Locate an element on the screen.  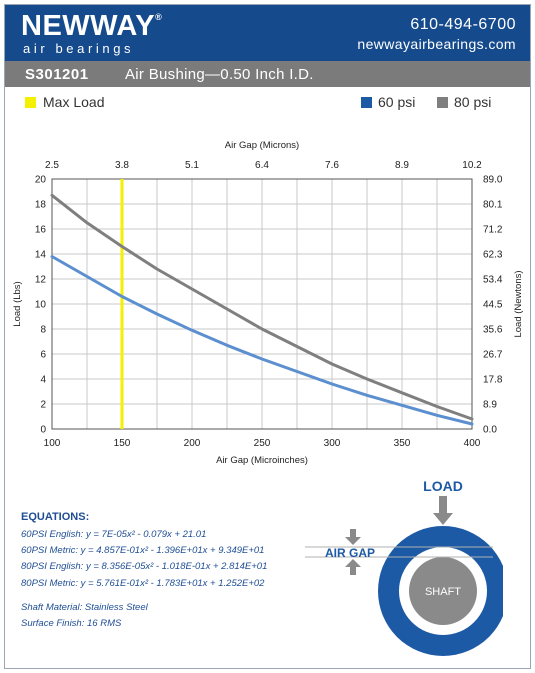
y-right-tick-label: 53.4 is located at coordinates (493, 280).